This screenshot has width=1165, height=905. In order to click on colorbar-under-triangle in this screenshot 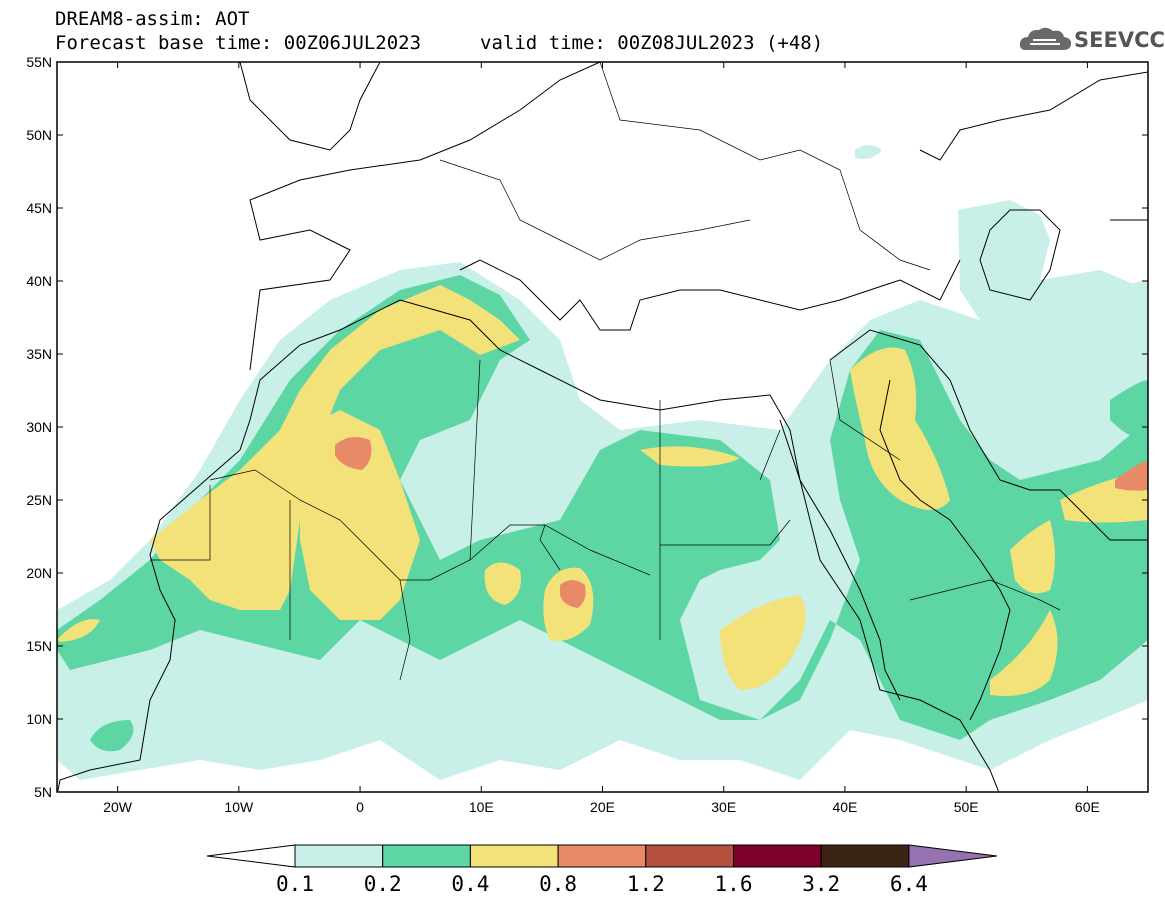, I will do `click(251, 856)`.